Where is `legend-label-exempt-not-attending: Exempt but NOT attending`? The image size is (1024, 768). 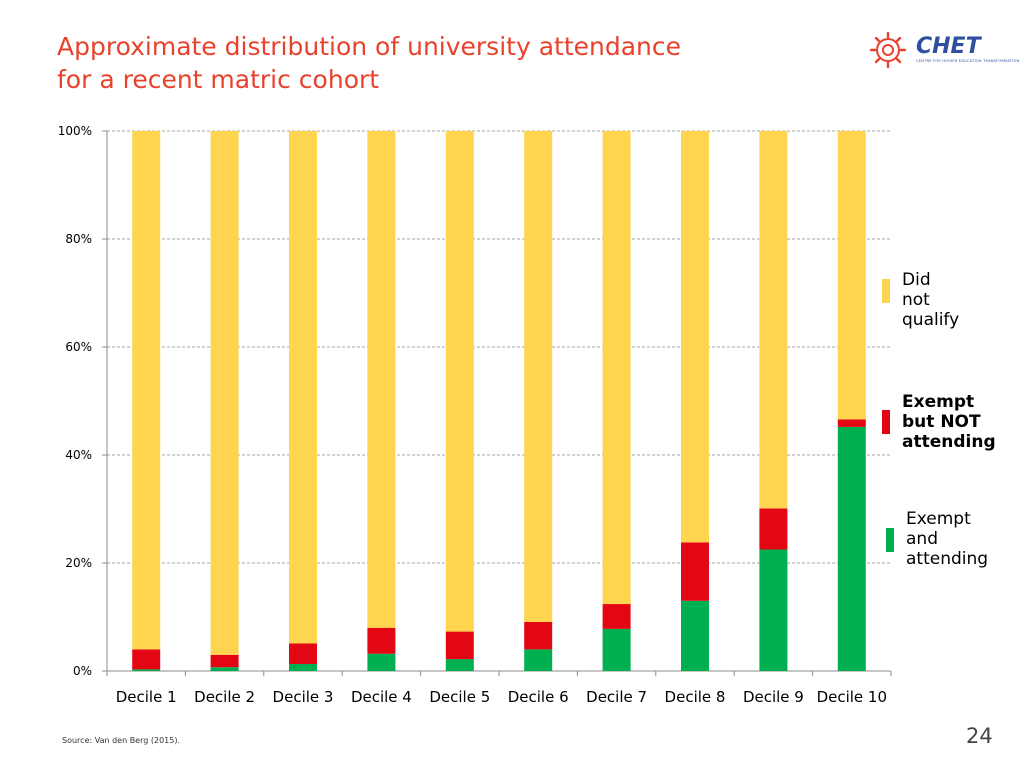
legend-label-exempt-not-attending: Exempt but NOT attending is located at coordinates (949, 422).